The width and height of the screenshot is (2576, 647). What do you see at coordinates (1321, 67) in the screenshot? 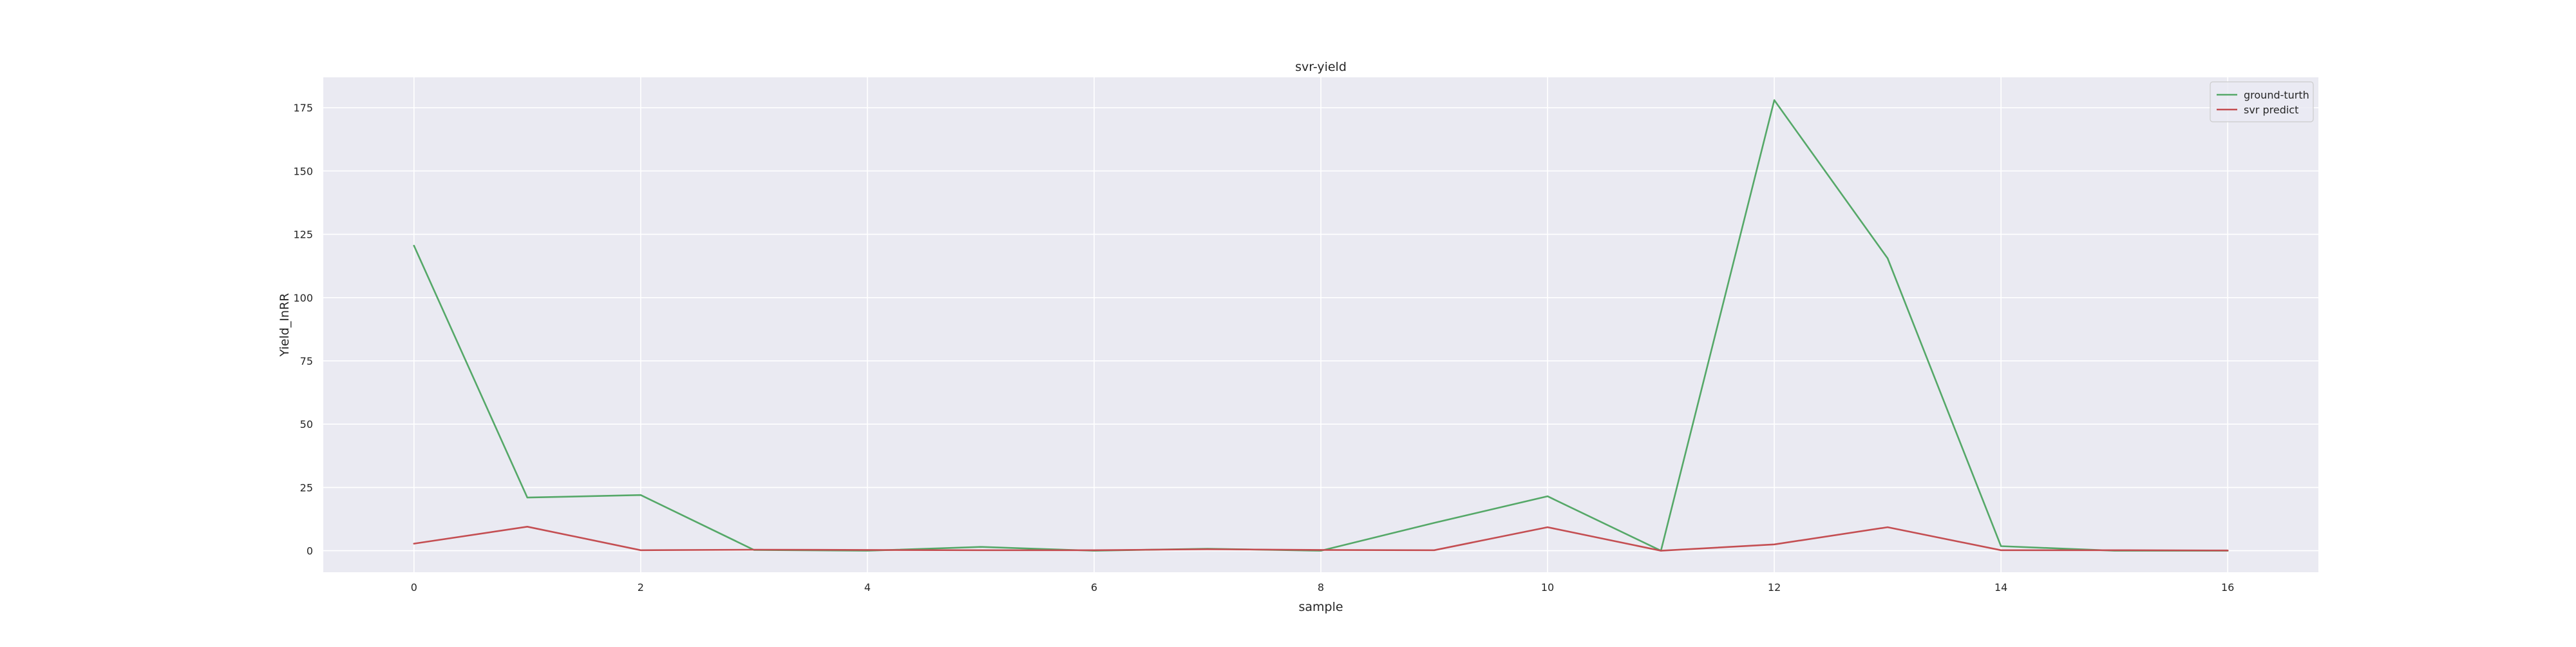
I see `chart-title: svr-yield` at bounding box center [1321, 67].